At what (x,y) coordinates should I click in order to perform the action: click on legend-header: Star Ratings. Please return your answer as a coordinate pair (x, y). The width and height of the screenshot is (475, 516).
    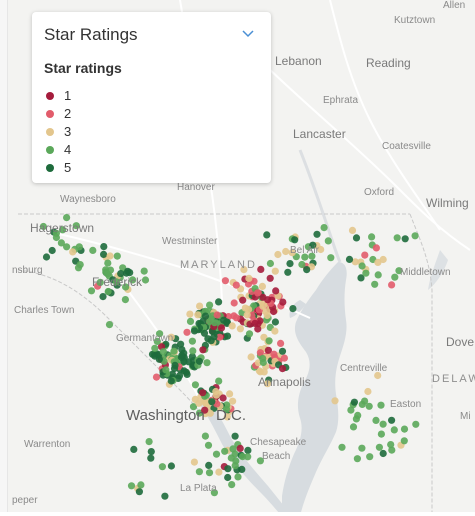
    Looking at the image, I should click on (152, 34).